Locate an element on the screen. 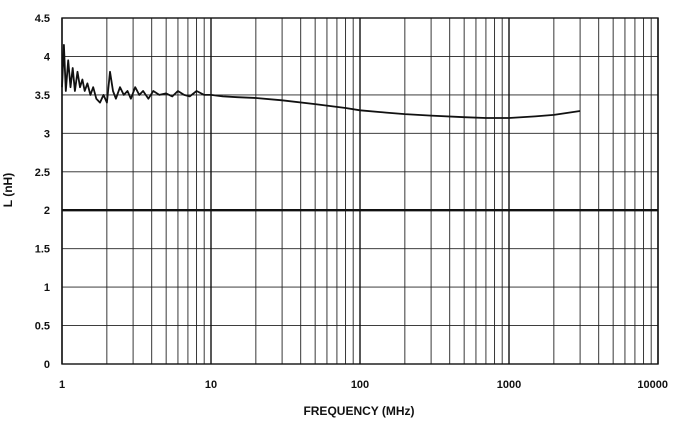  y-tick-label: 2.5 is located at coordinates (42, 173).